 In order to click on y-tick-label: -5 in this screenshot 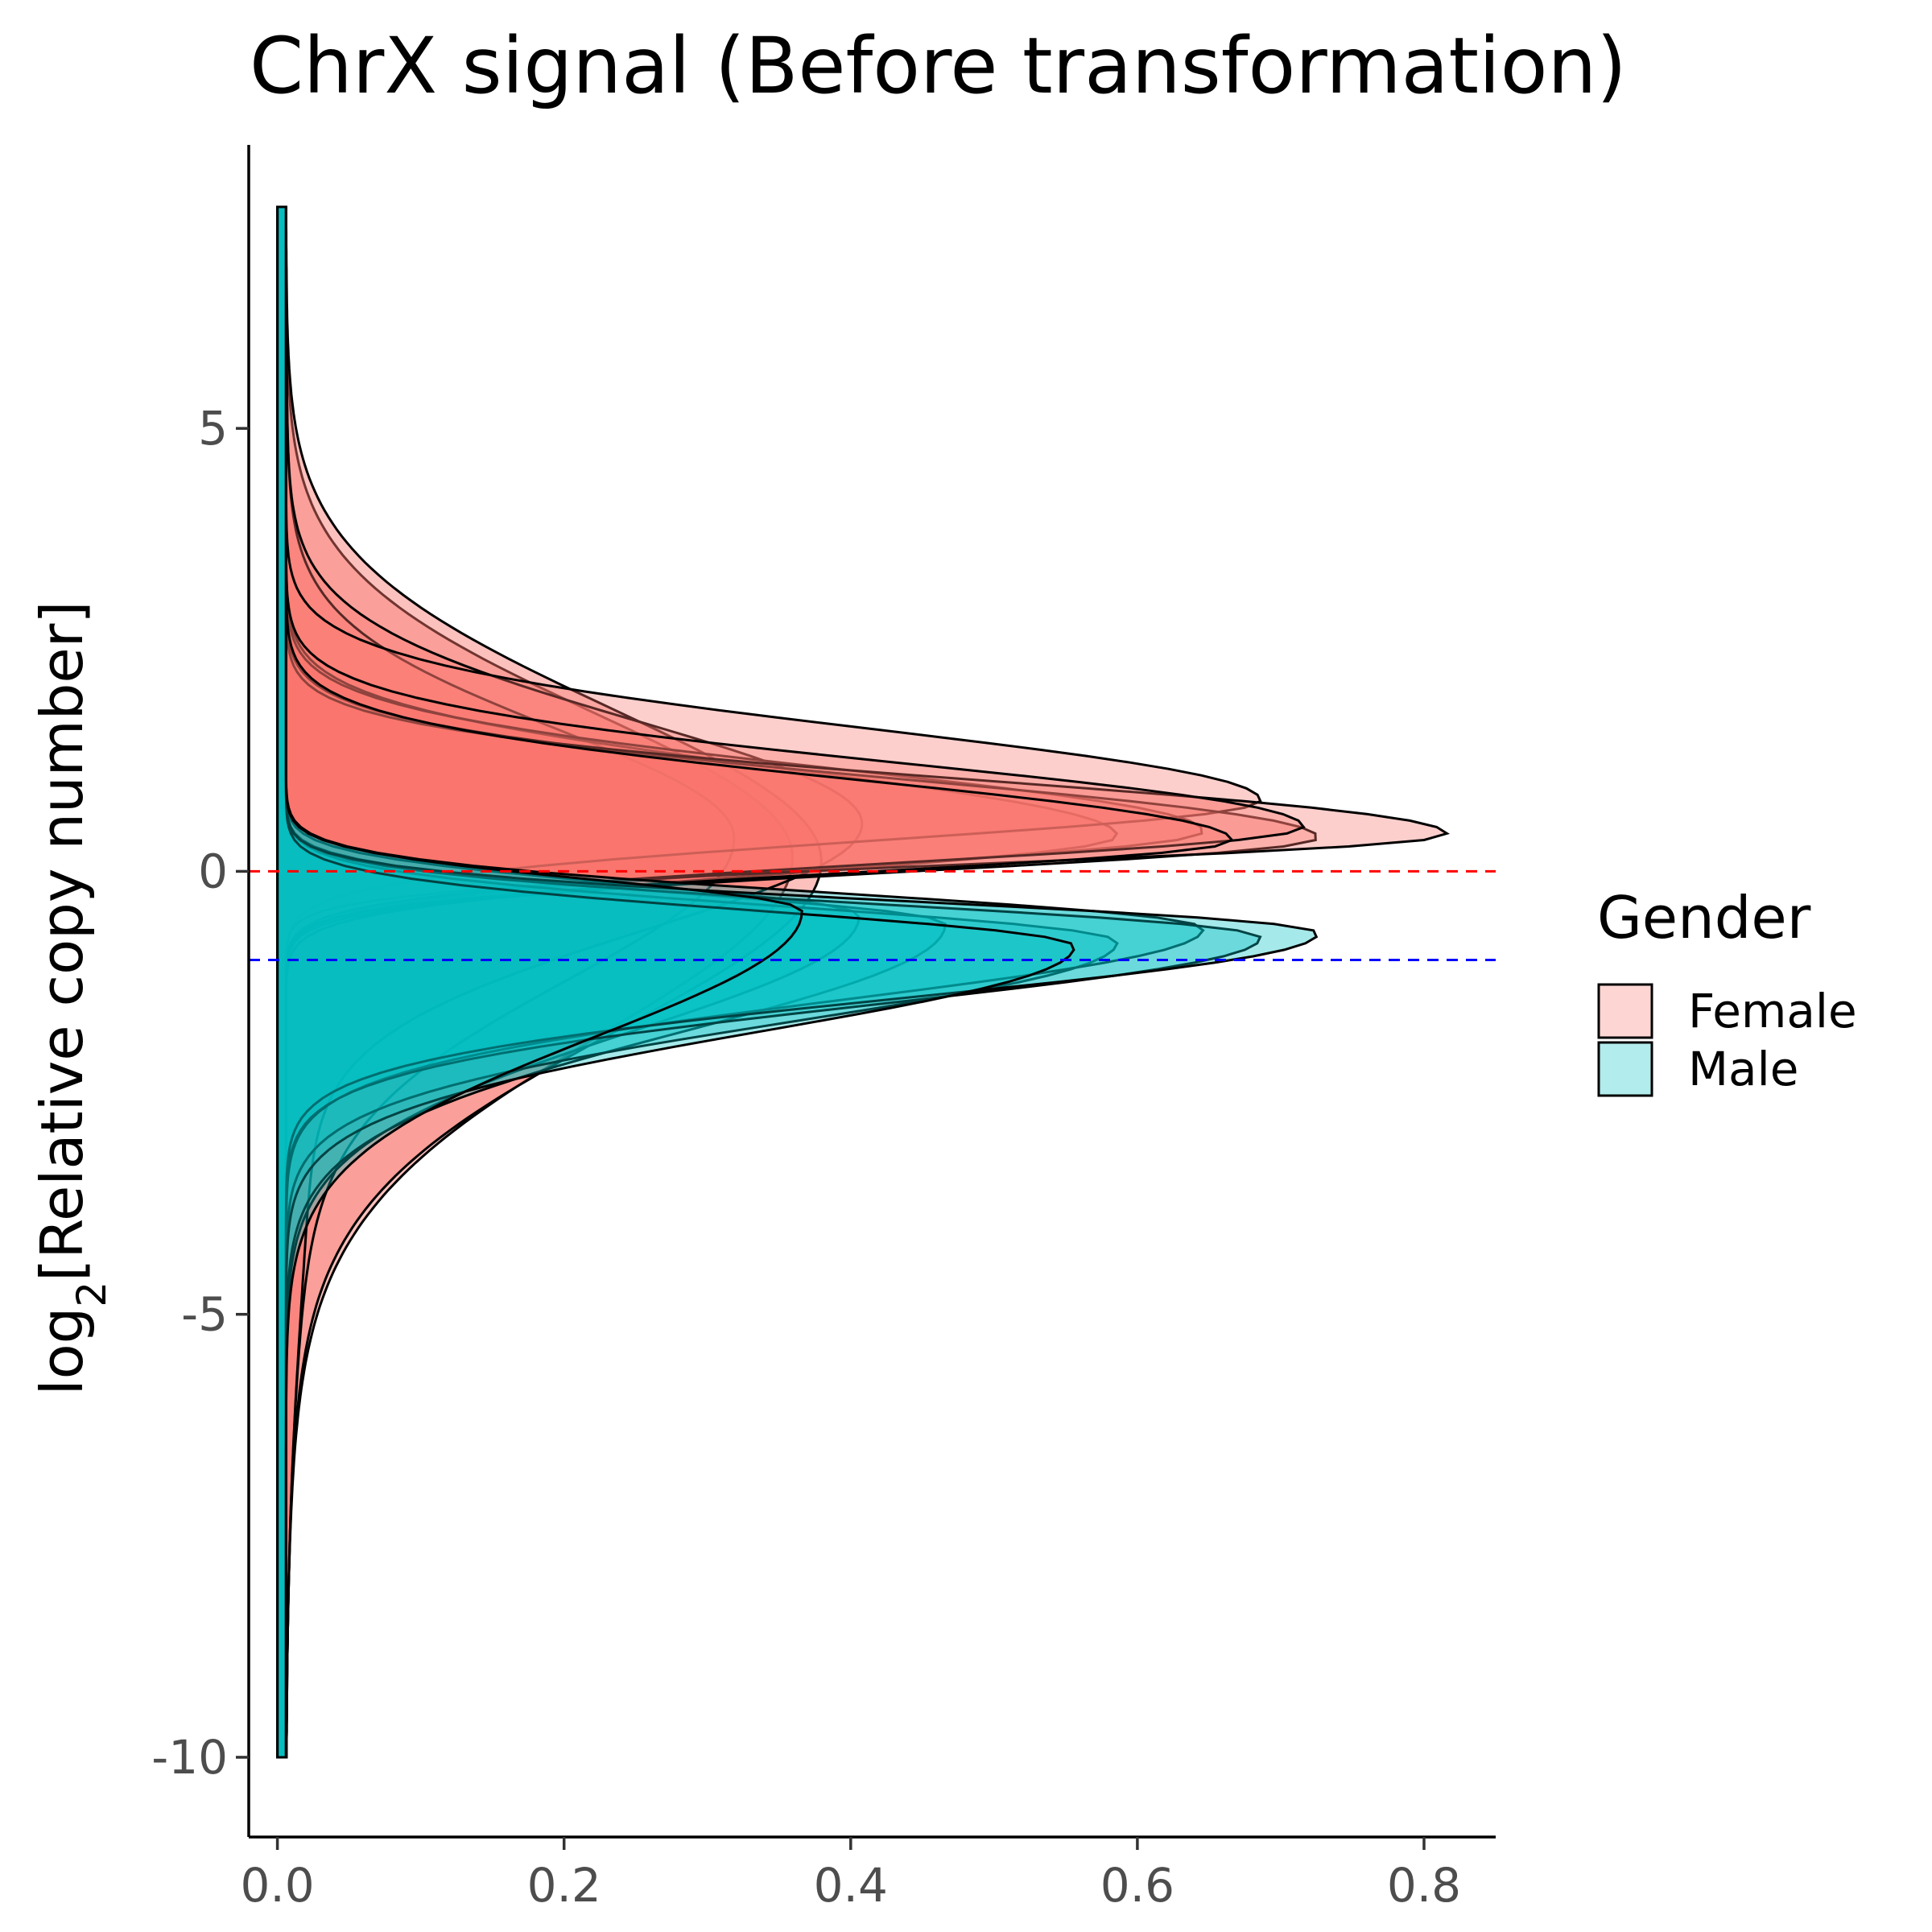, I will do `click(204, 1314)`.